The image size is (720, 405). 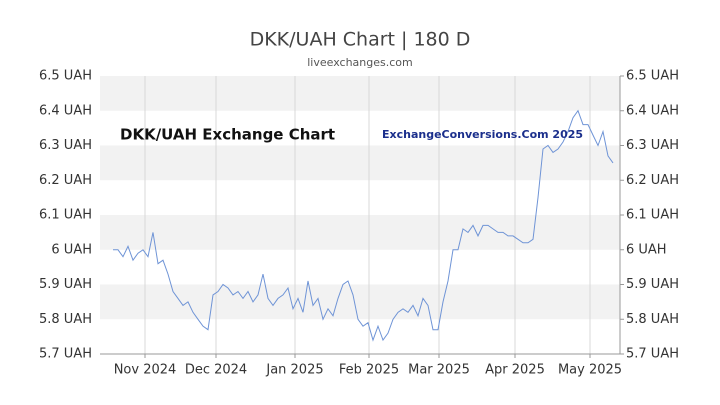 What do you see at coordinates (482, 134) in the screenshot?
I see `annotation: ExchangeConversions.Com 2025` at bounding box center [482, 134].